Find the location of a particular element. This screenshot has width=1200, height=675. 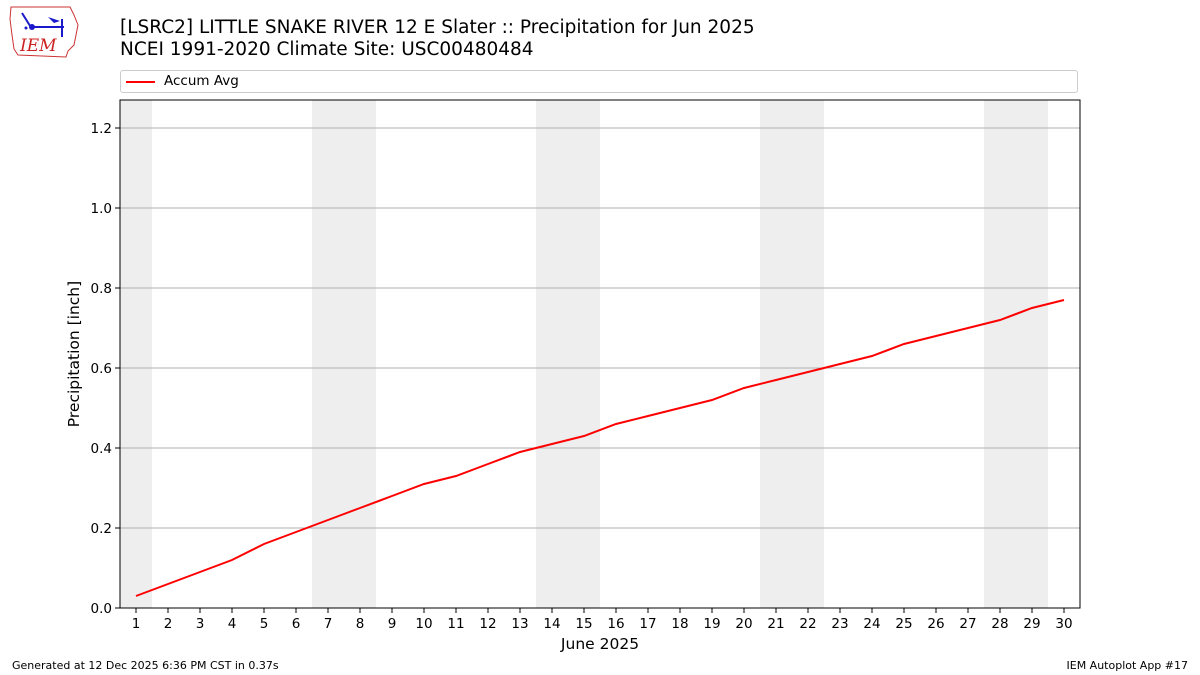

iem-logo: IEM is located at coordinates (44, 32).